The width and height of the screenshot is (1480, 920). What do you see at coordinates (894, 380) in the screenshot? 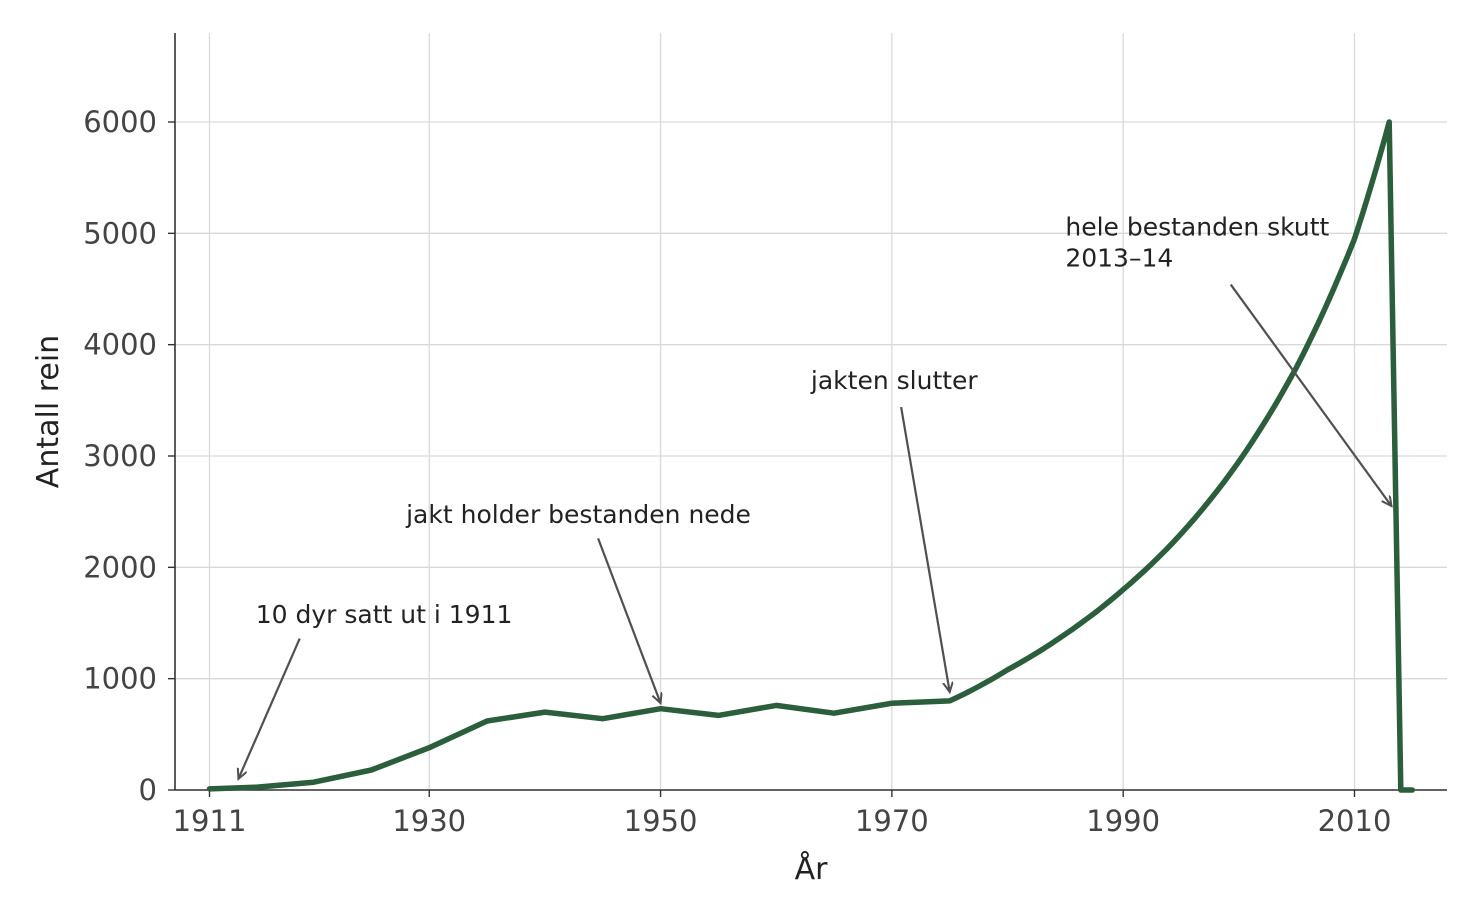
I see `annotation-text: jakten slutter` at bounding box center [894, 380].